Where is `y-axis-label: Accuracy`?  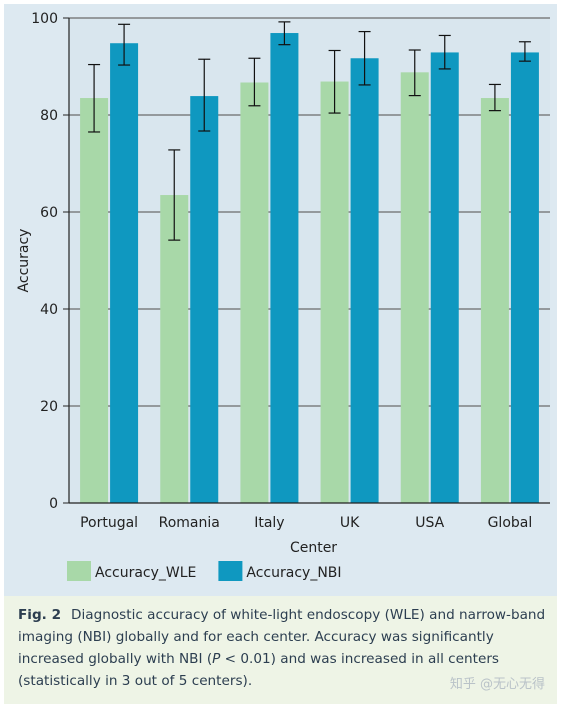 y-axis-label: Accuracy is located at coordinates (24, 261).